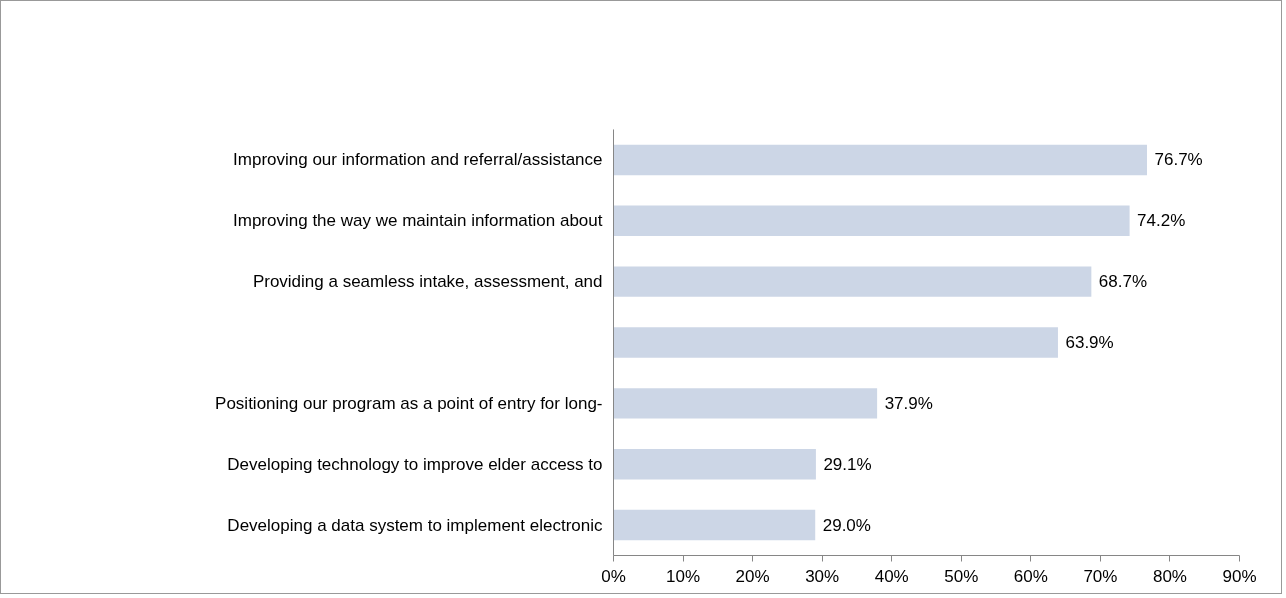 The width and height of the screenshot is (1286, 598). I want to click on x-tick-label: 90%, so click(1239, 576).